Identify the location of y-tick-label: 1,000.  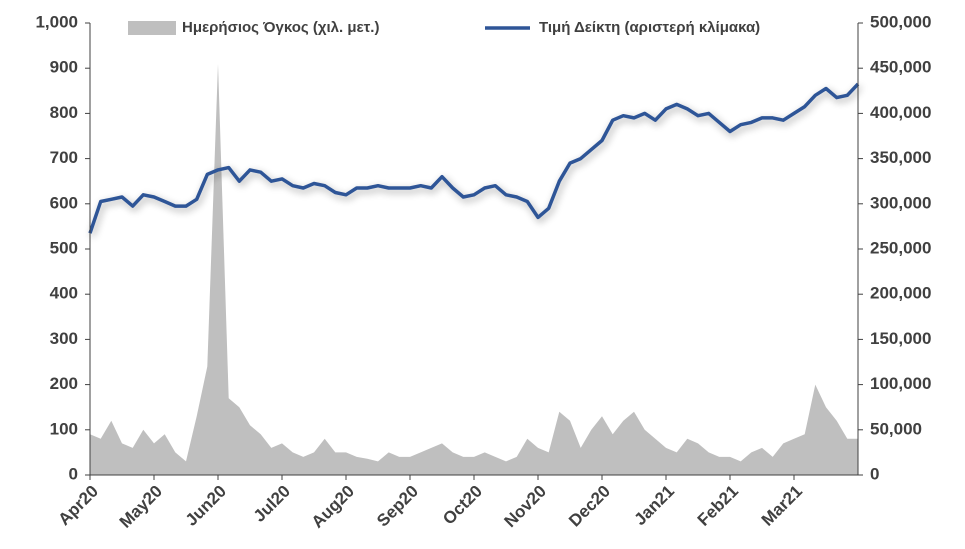
(56, 21).